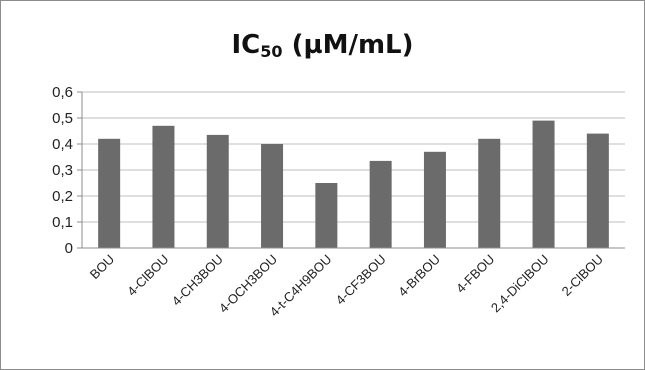 The image size is (645, 370). I want to click on x-tick-label: 2-ClBOU, so click(582, 275).